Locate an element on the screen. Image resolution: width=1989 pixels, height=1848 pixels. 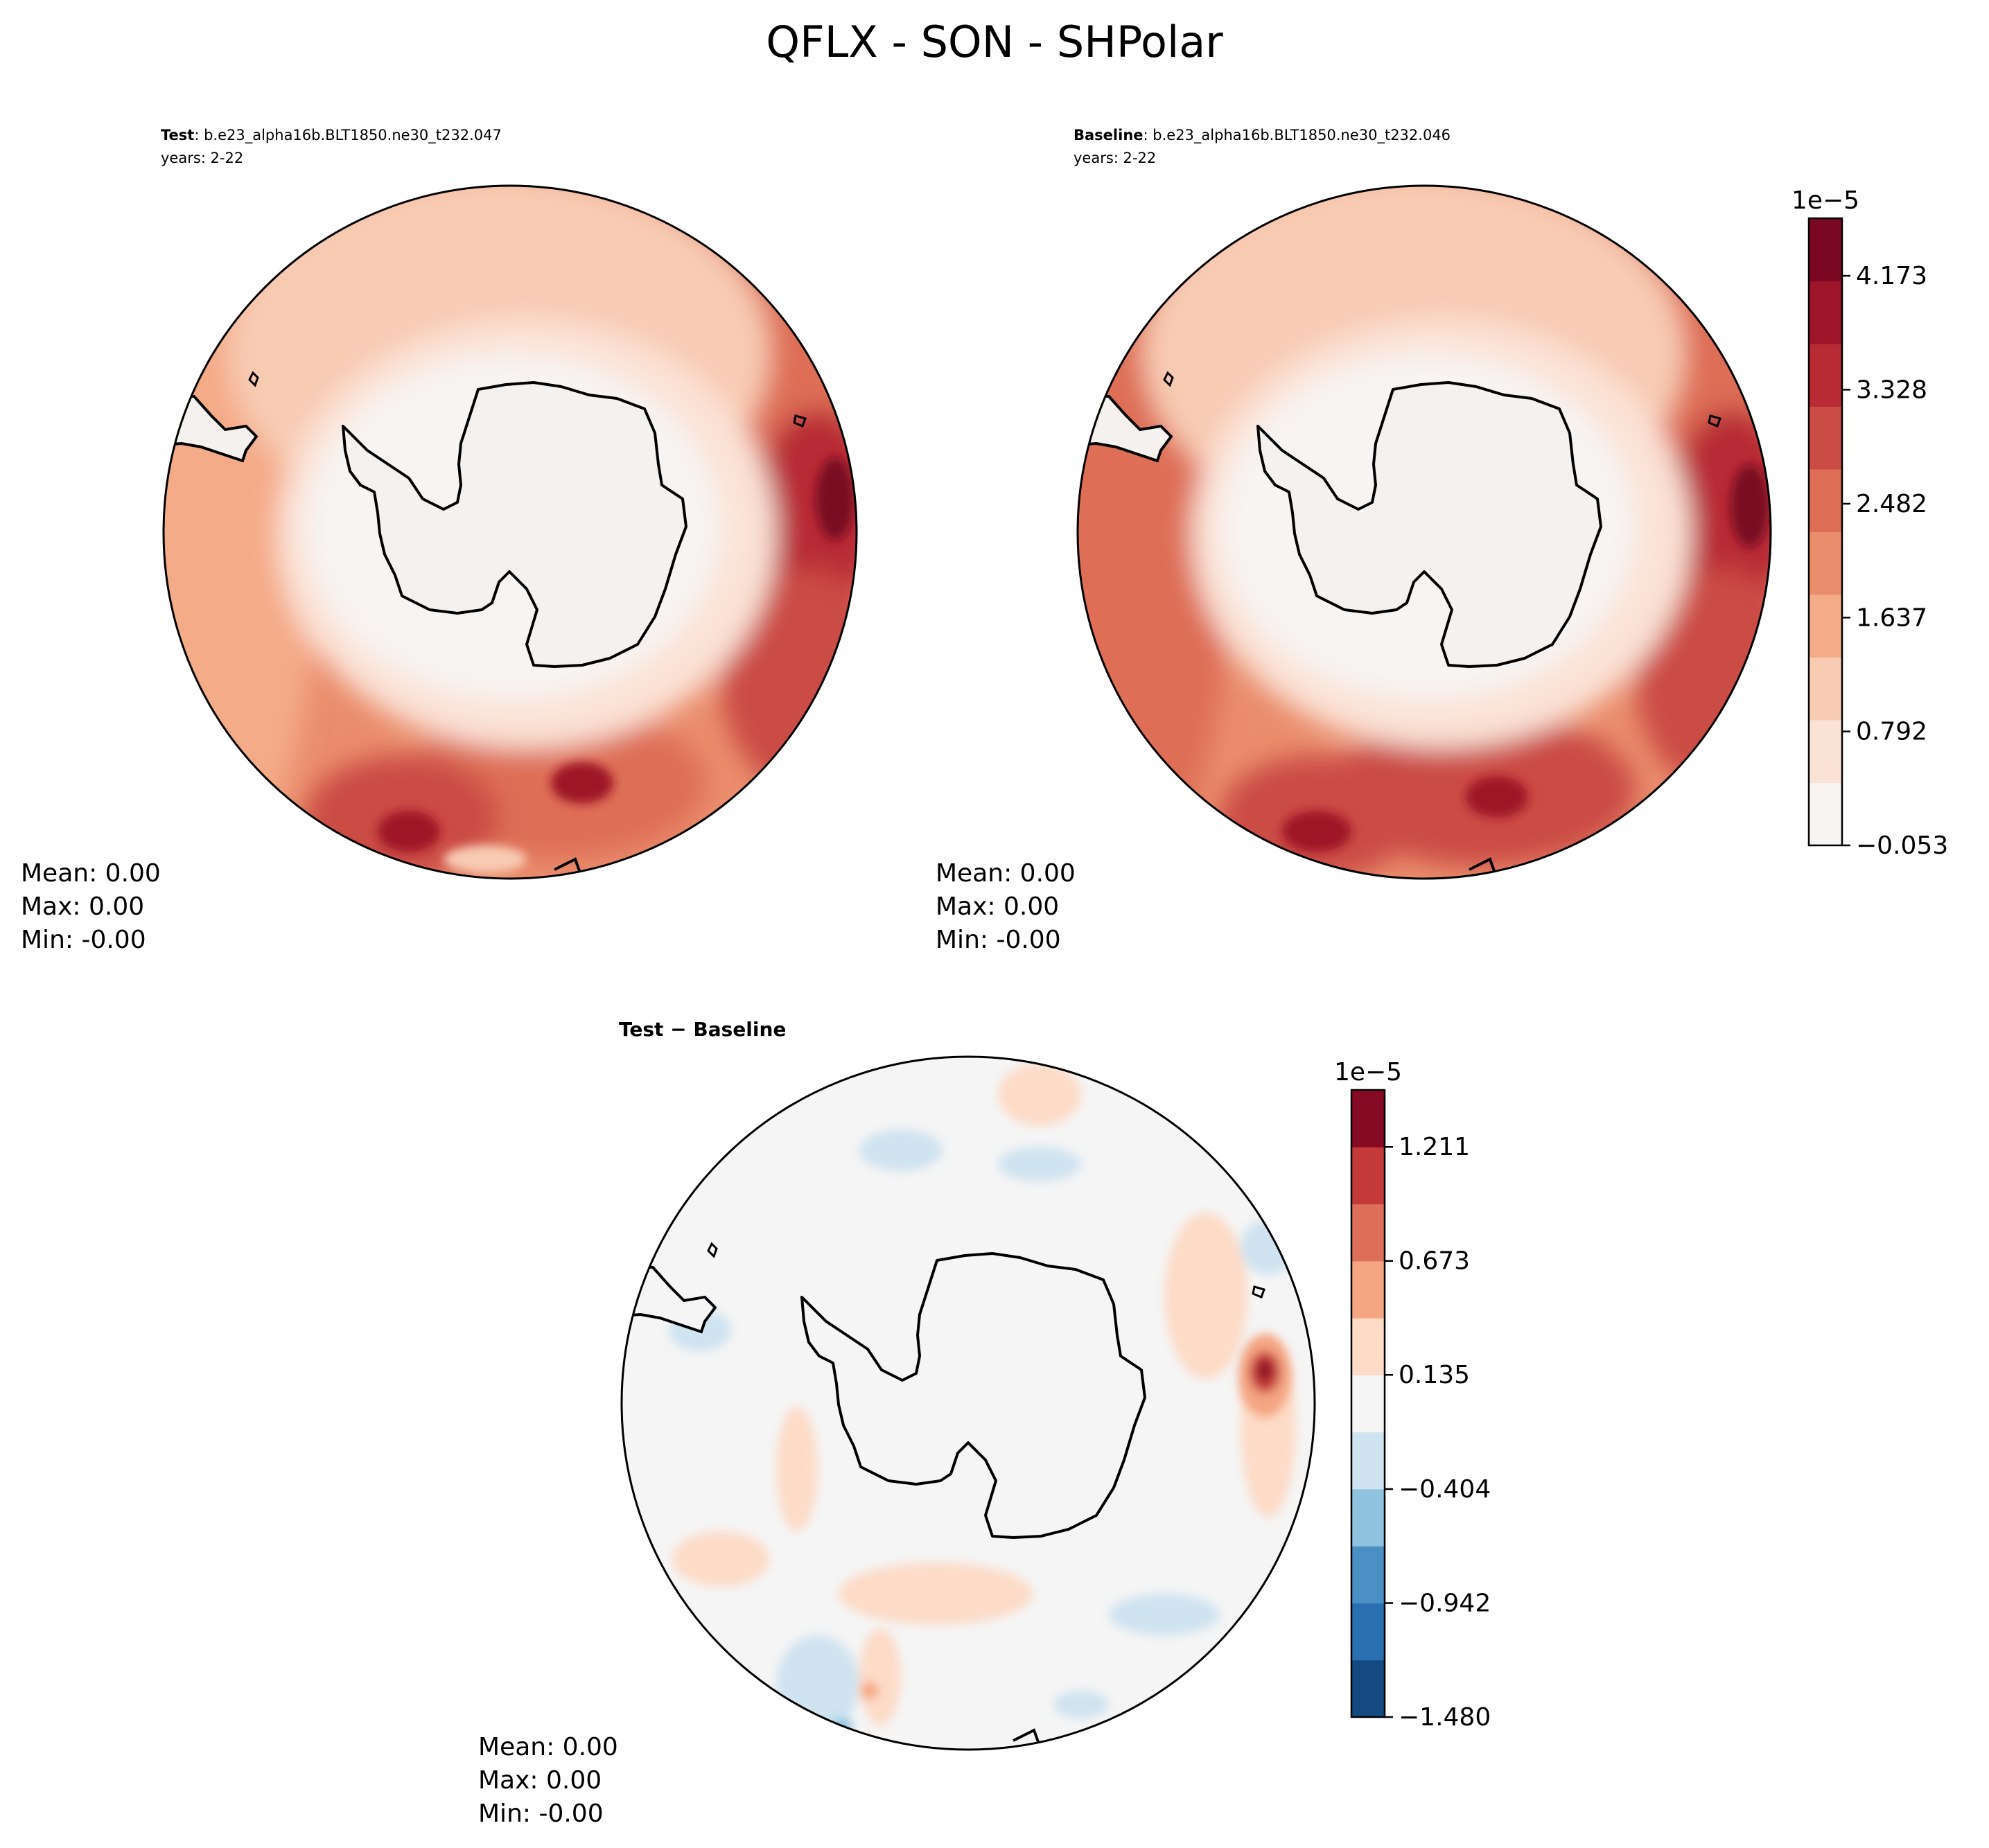
difference-map is located at coordinates (969, 1403).